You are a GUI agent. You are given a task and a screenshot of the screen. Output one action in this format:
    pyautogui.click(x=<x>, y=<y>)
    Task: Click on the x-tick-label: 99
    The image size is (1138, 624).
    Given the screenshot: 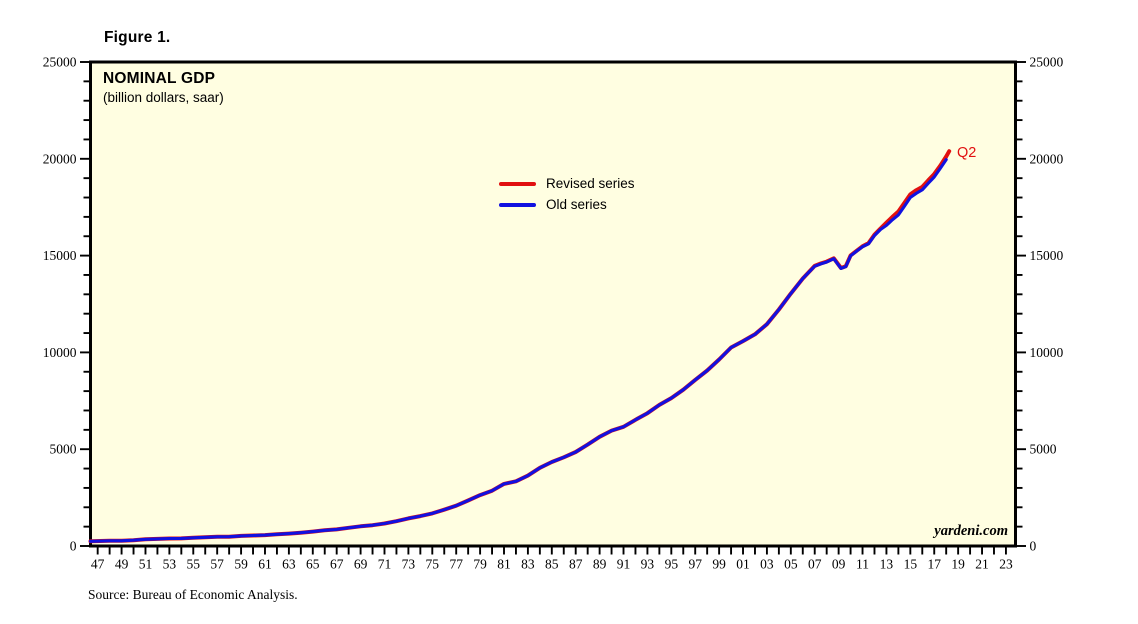 What is the action you would take?
    pyautogui.click(x=719, y=564)
    